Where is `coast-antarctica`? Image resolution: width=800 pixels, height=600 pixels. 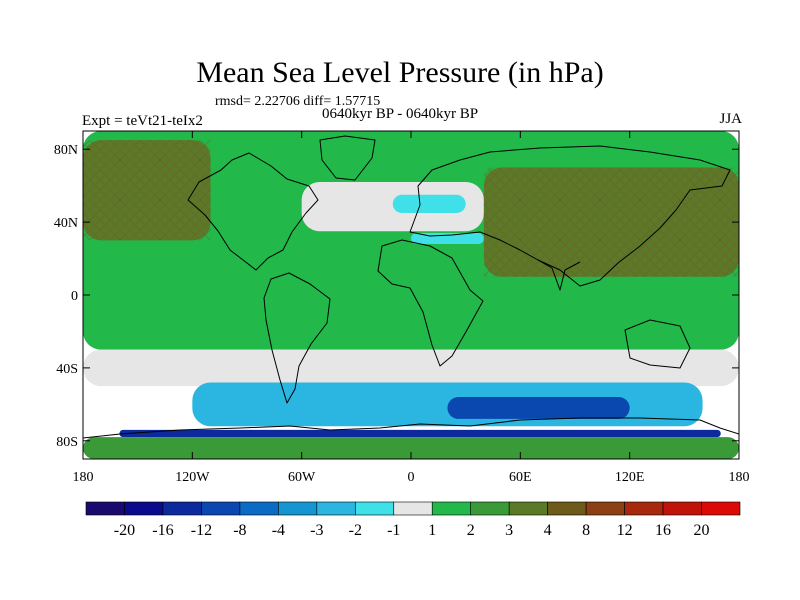 coast-antarctica is located at coordinates (411, 428).